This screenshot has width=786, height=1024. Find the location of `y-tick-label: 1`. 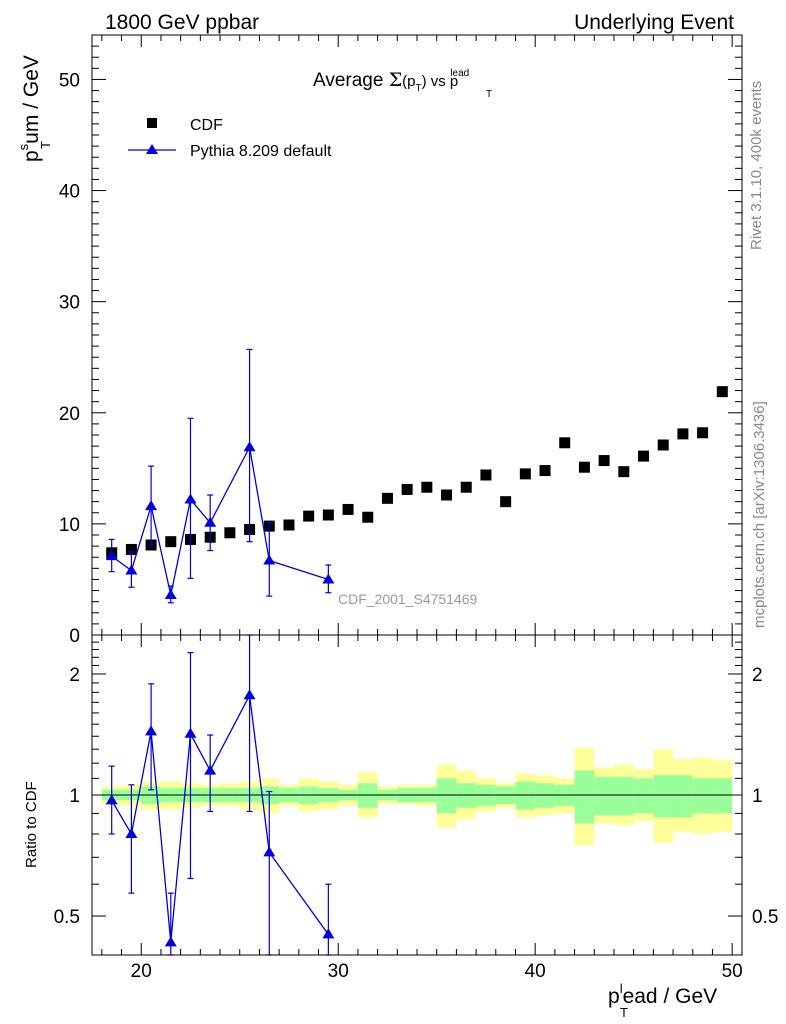

y-tick-label: 1 is located at coordinates (74, 796).